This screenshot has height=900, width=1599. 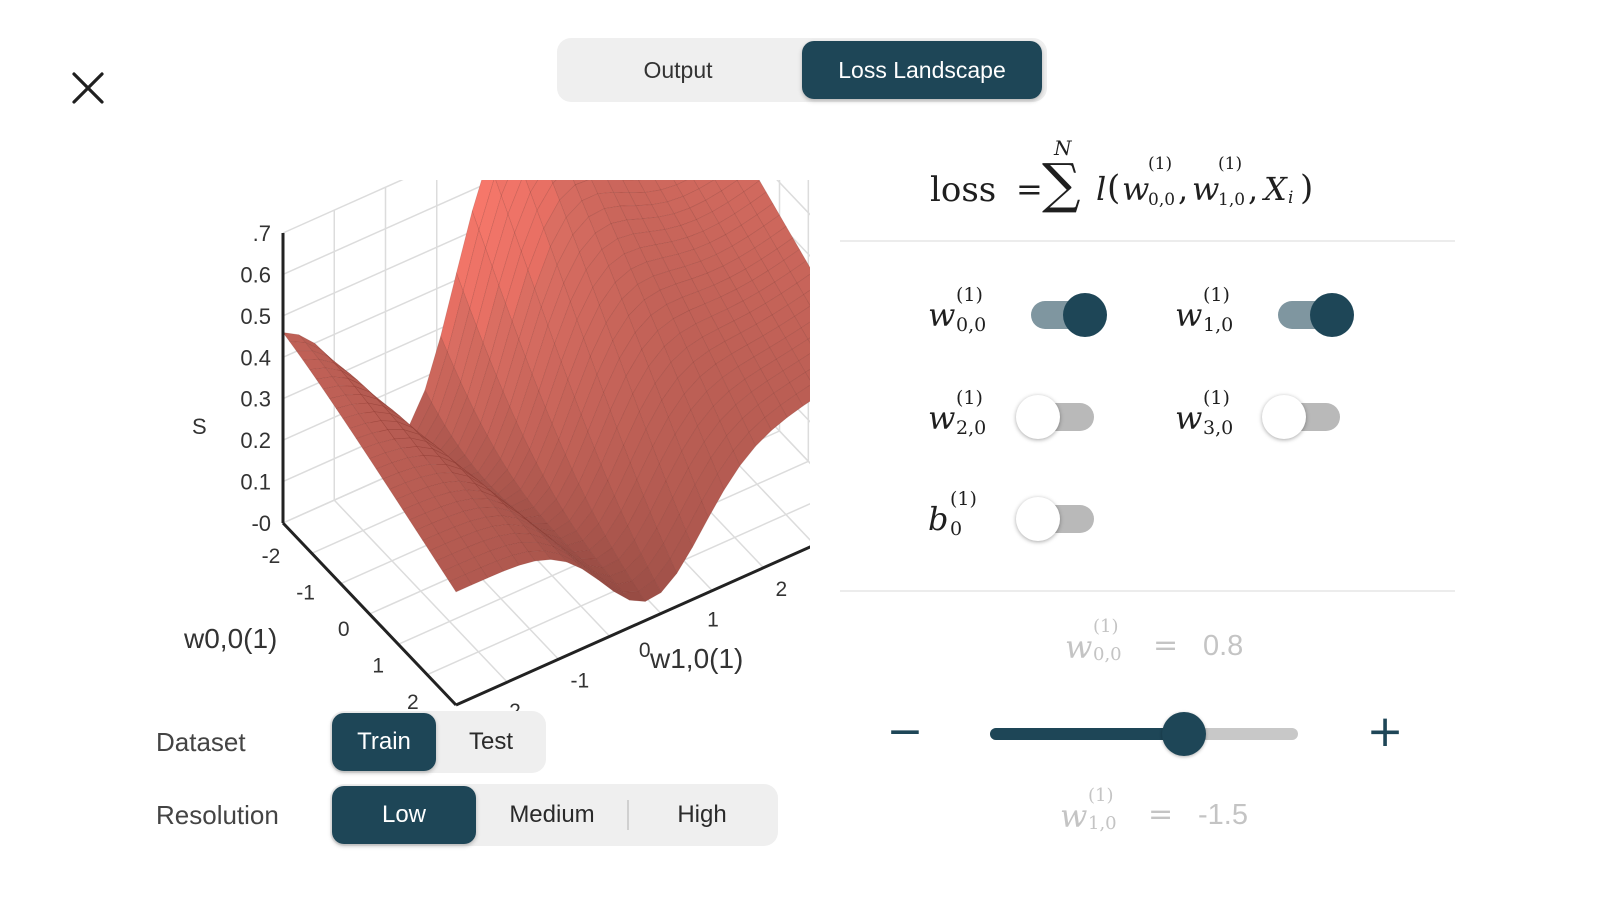 What do you see at coordinates (438, 742) in the screenshot?
I see `dataset-selector: Train Test` at bounding box center [438, 742].